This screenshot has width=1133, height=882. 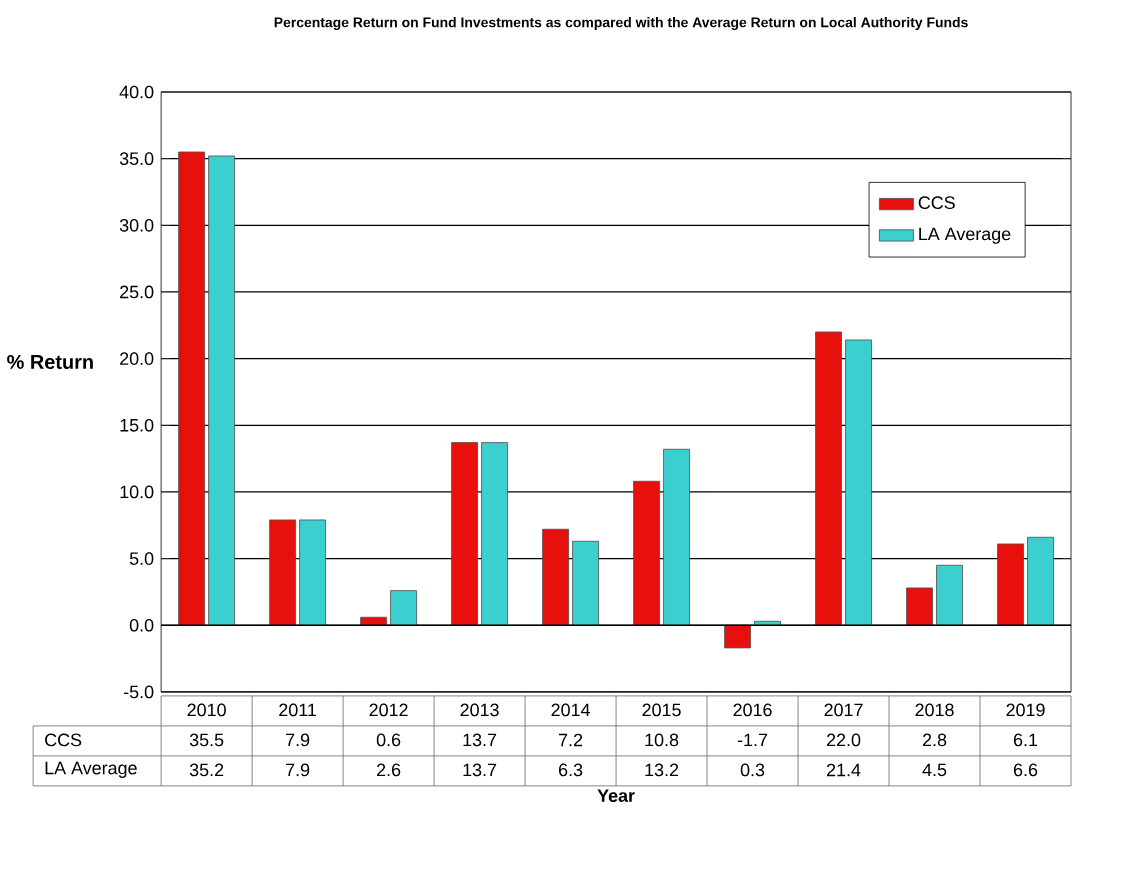 What do you see at coordinates (844, 740) in the screenshot?
I see `data-label: 22.0` at bounding box center [844, 740].